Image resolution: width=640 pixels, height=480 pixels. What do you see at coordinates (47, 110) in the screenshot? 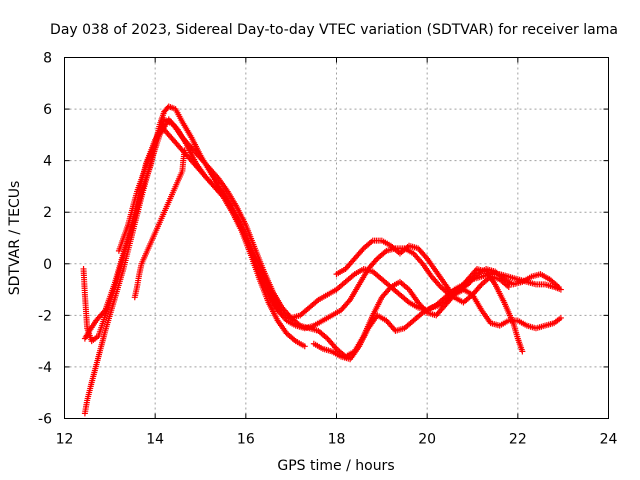
I see `y-tick-label: 6` at bounding box center [47, 110].